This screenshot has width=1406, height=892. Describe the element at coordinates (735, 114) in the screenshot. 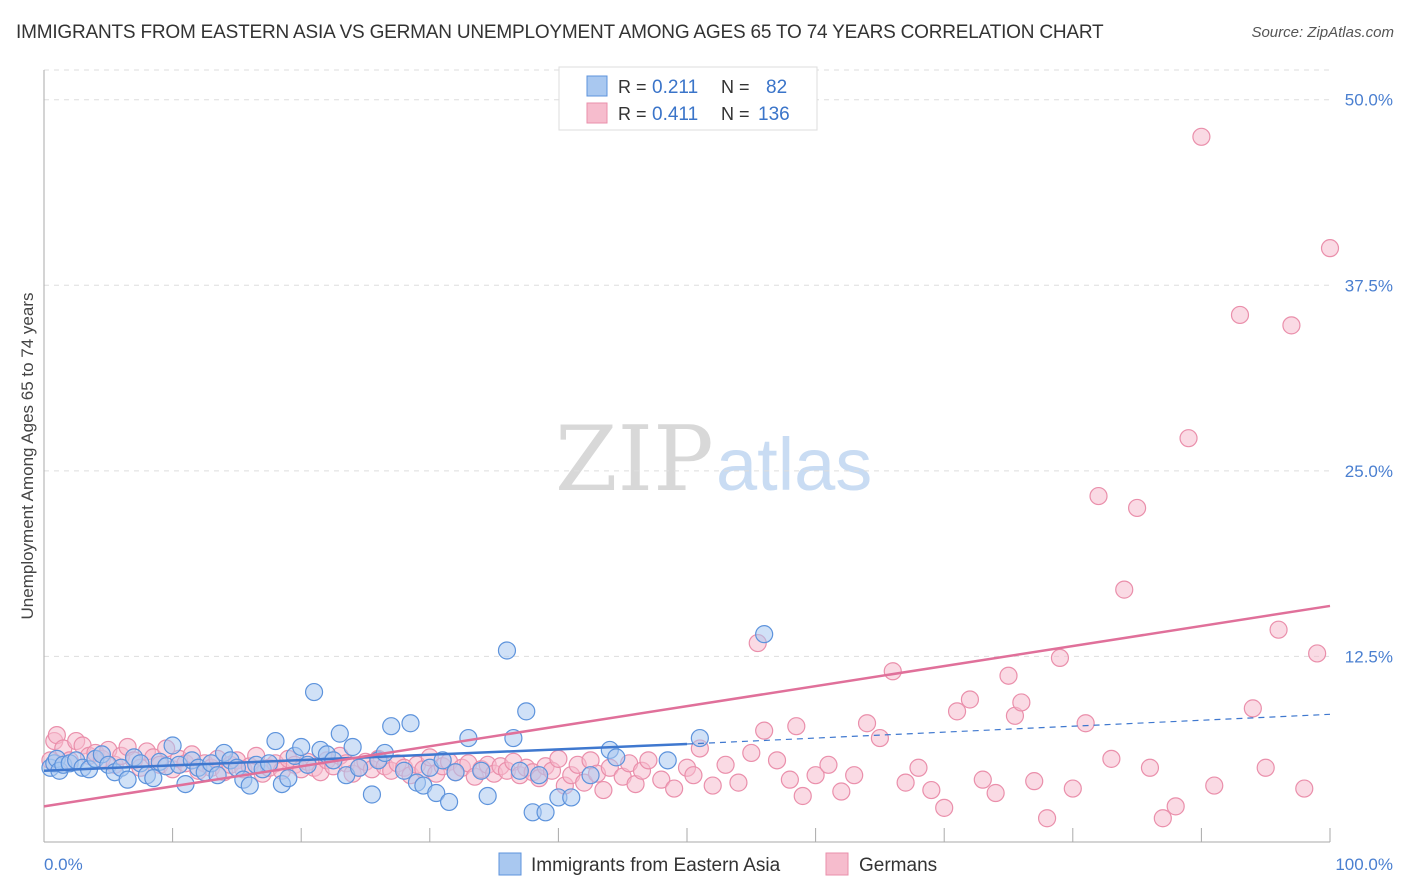

I see `legend-n-label-2: N =` at that location.